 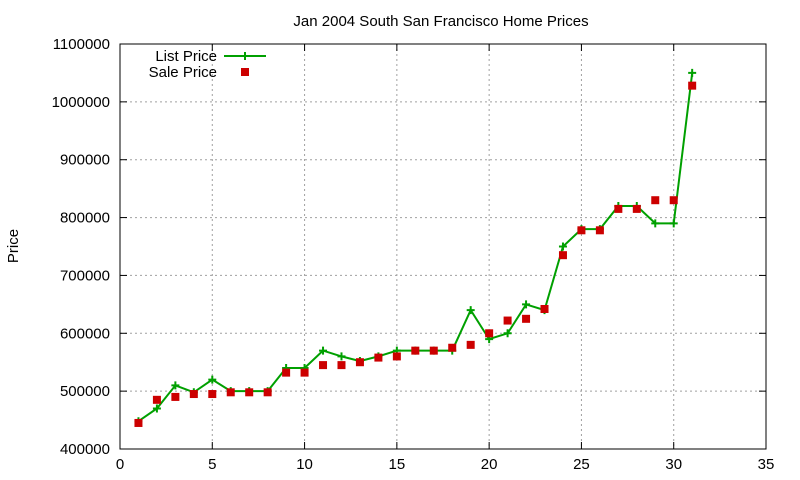 I want to click on legend-label: List Price, so click(x=186, y=56).